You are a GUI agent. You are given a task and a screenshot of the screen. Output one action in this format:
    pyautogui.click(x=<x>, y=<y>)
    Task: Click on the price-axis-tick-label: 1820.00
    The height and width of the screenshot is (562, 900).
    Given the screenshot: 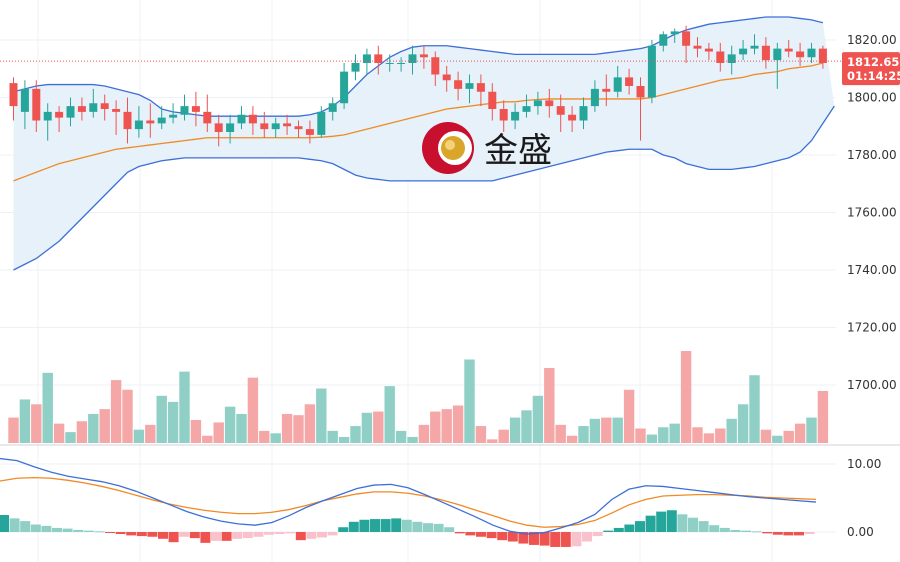 What is the action you would take?
    pyautogui.click(x=872, y=40)
    